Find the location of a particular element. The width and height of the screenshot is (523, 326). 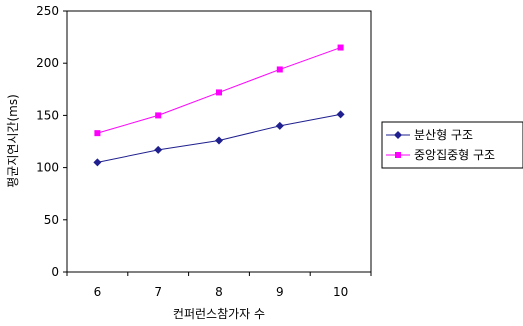

x-axis-title: 컨퍼런스참가자 수 is located at coordinates (219, 314).